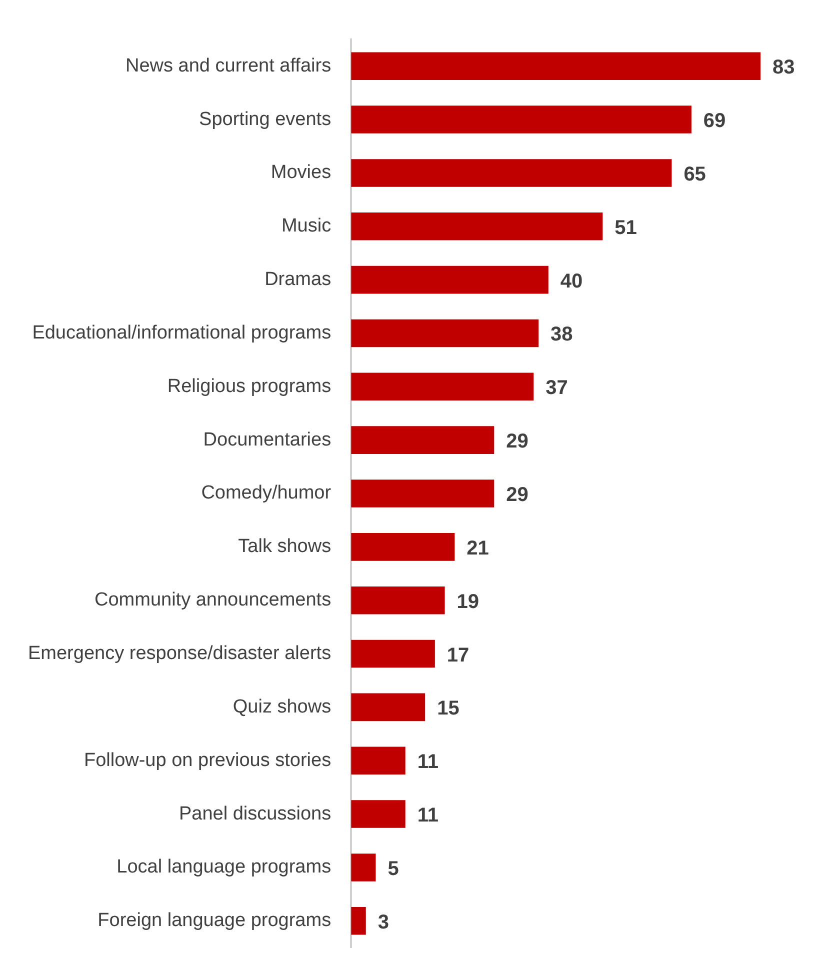 This screenshot has width=835, height=979. Describe the element at coordinates (458, 655) in the screenshot. I see `data-label: 17` at that location.